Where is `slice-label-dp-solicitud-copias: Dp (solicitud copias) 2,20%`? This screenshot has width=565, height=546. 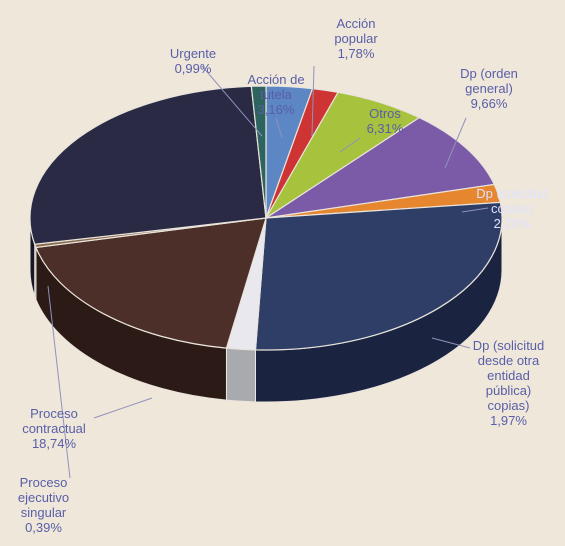
slice-label-dp-solicitud-copias: Dp (solicitud copias) 2,20% is located at coordinates (512, 208).